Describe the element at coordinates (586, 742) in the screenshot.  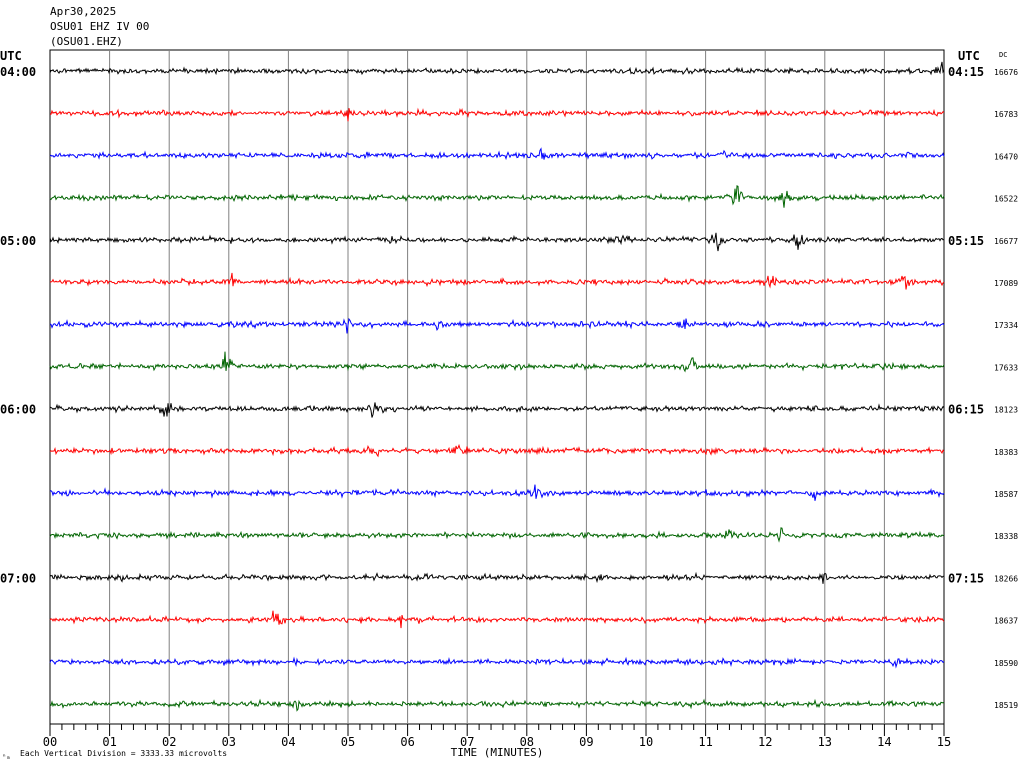
I see `x-tick-label: 09` at that location.